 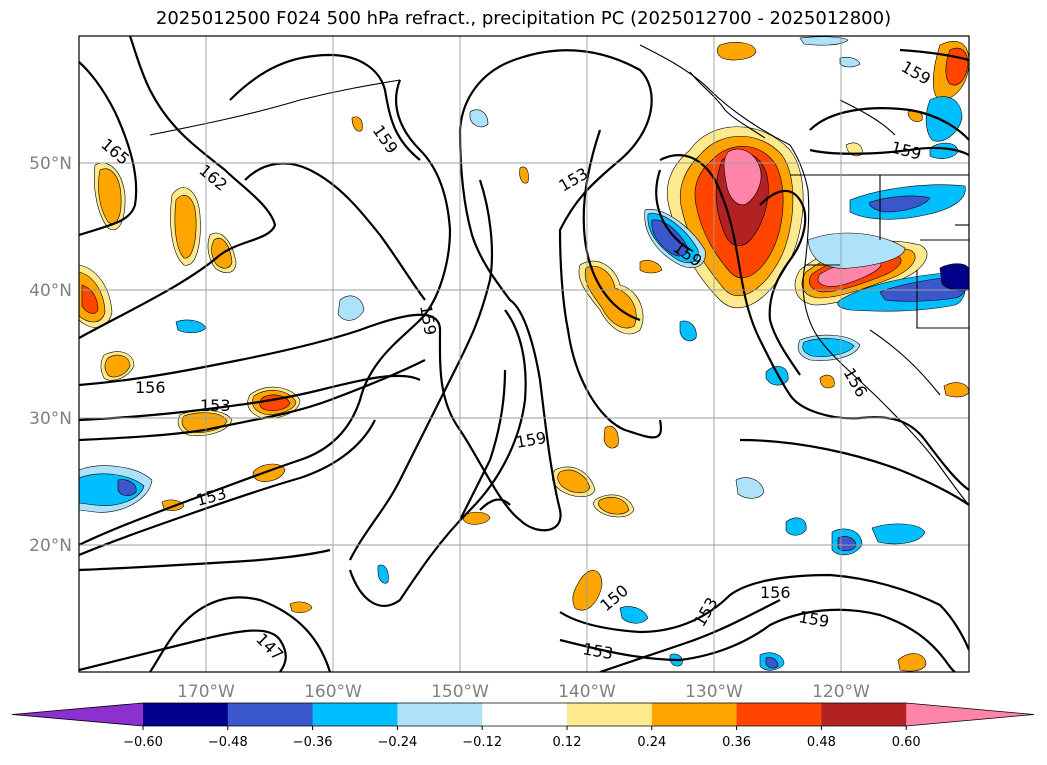 I want to click on lon-label-150w: 150°W, so click(x=460, y=692).